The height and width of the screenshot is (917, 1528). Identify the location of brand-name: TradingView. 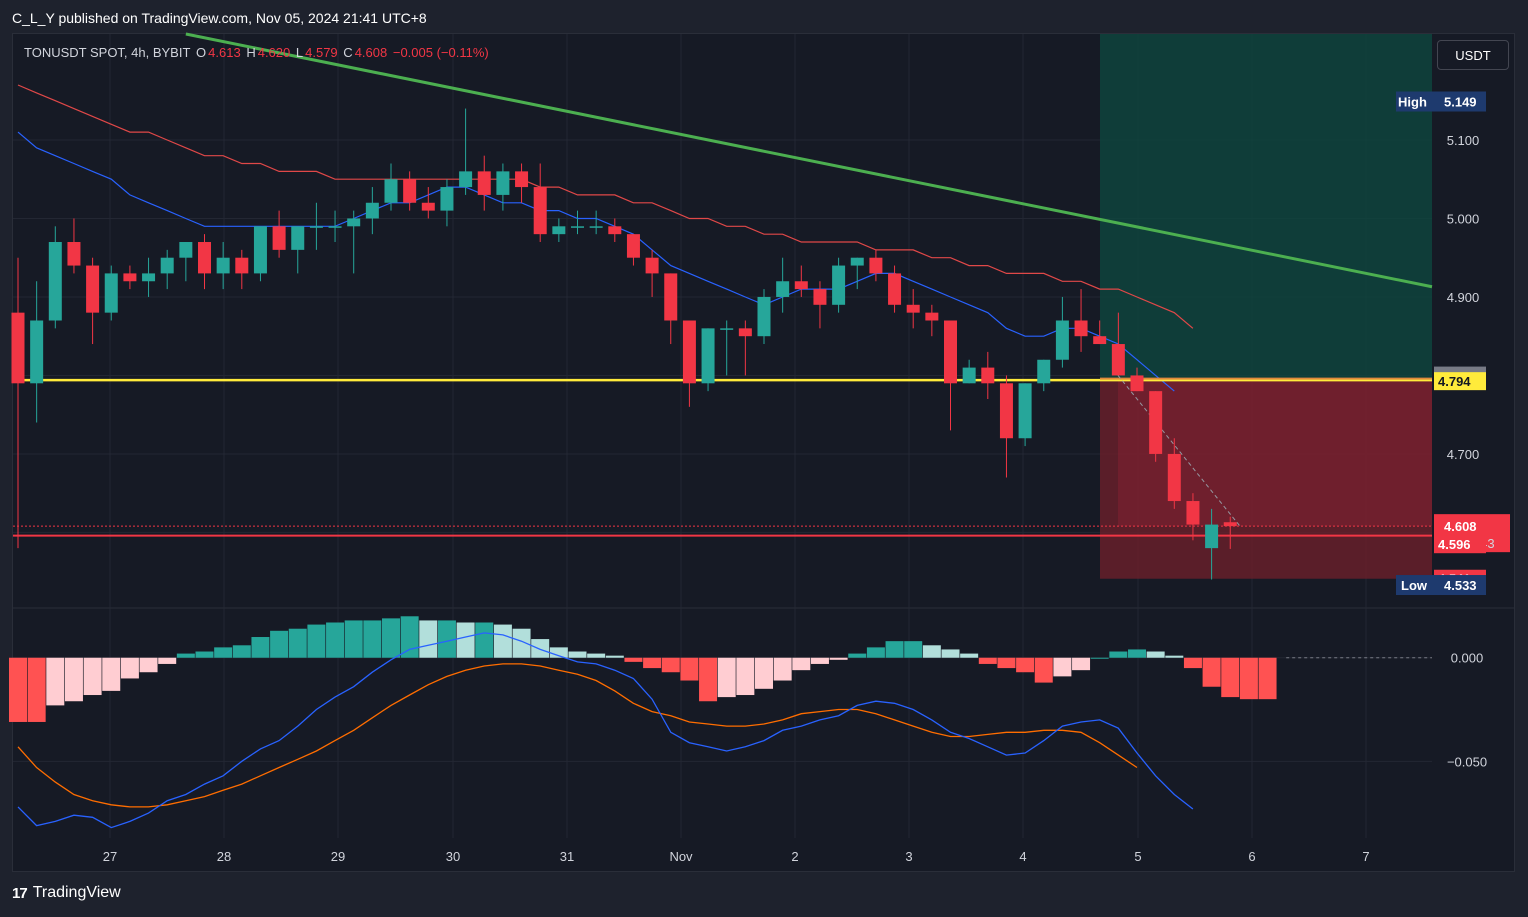
(76, 892).